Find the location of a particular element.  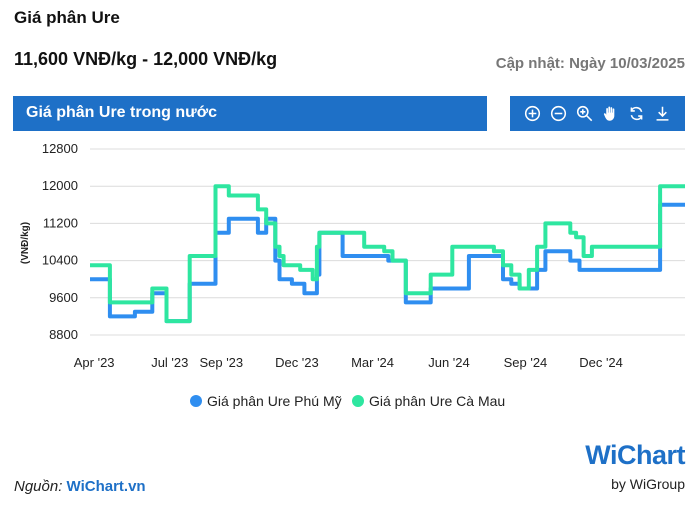

y-tick-label: 11200 is located at coordinates (60, 222).